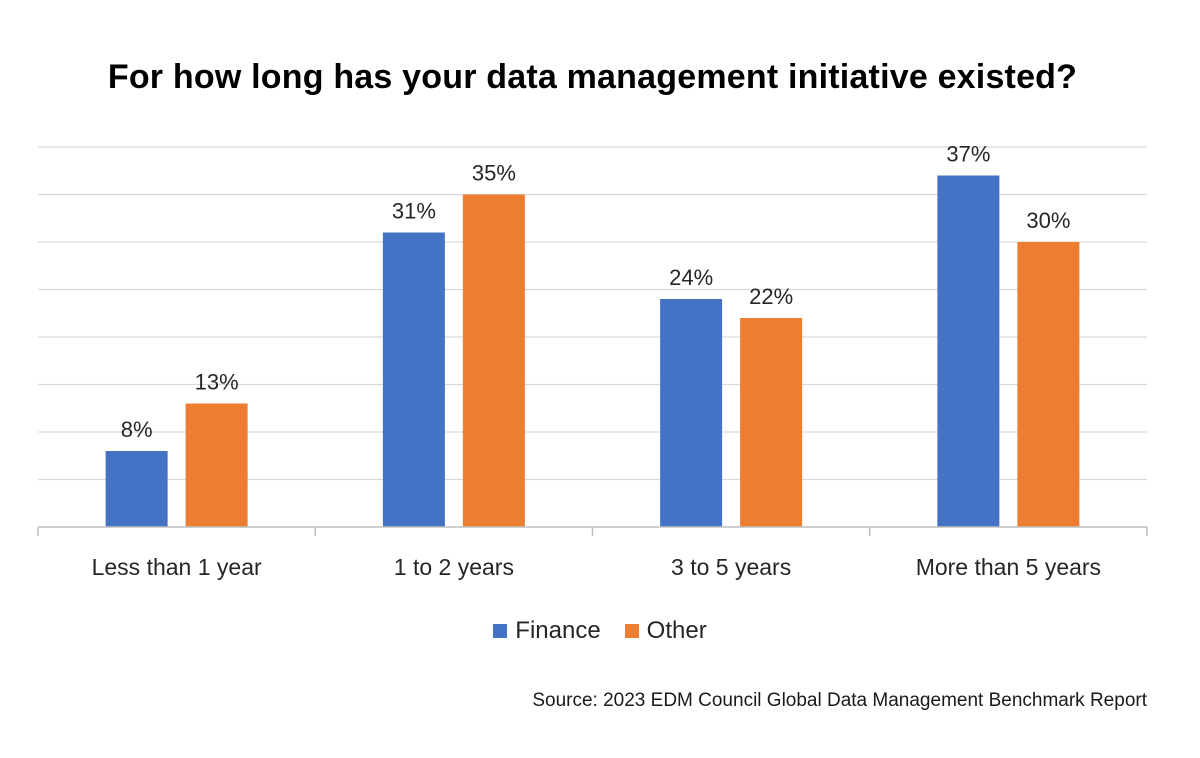  What do you see at coordinates (731, 567) in the screenshot?
I see `category-label-2: 3 to 5 years` at bounding box center [731, 567].